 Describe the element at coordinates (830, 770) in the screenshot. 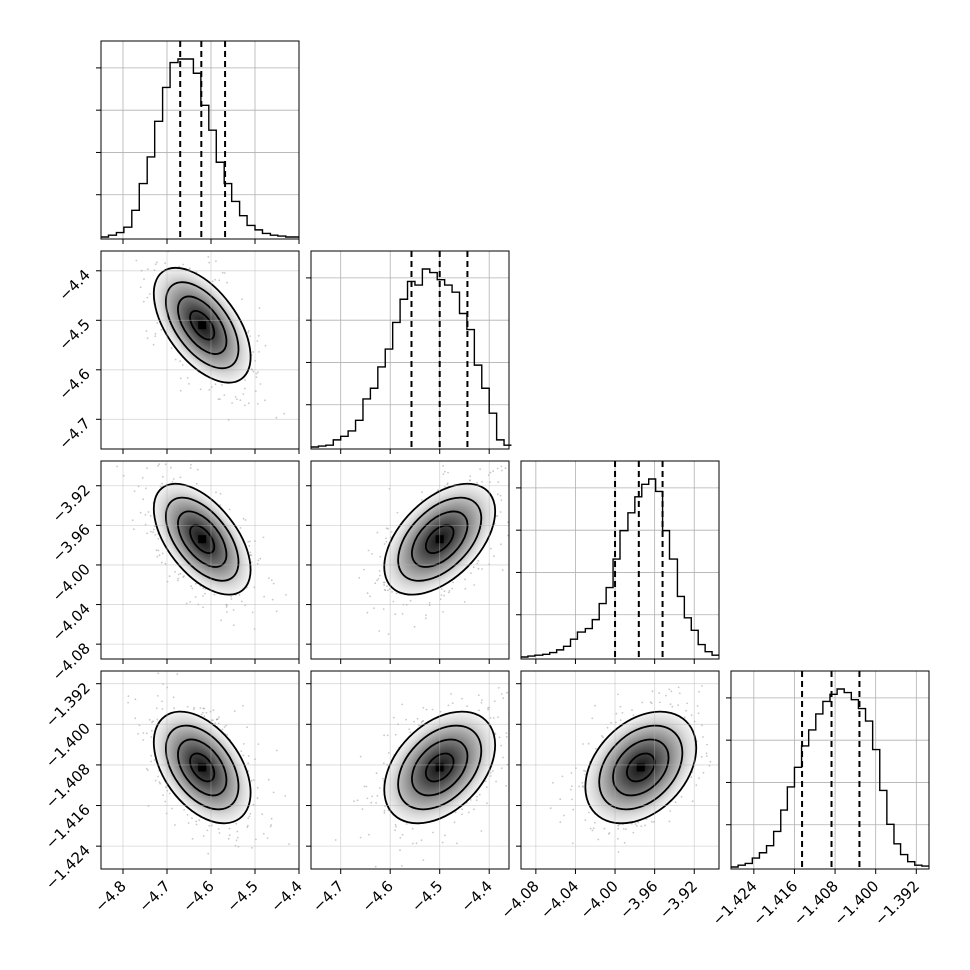

I see `panel-frame` at that location.